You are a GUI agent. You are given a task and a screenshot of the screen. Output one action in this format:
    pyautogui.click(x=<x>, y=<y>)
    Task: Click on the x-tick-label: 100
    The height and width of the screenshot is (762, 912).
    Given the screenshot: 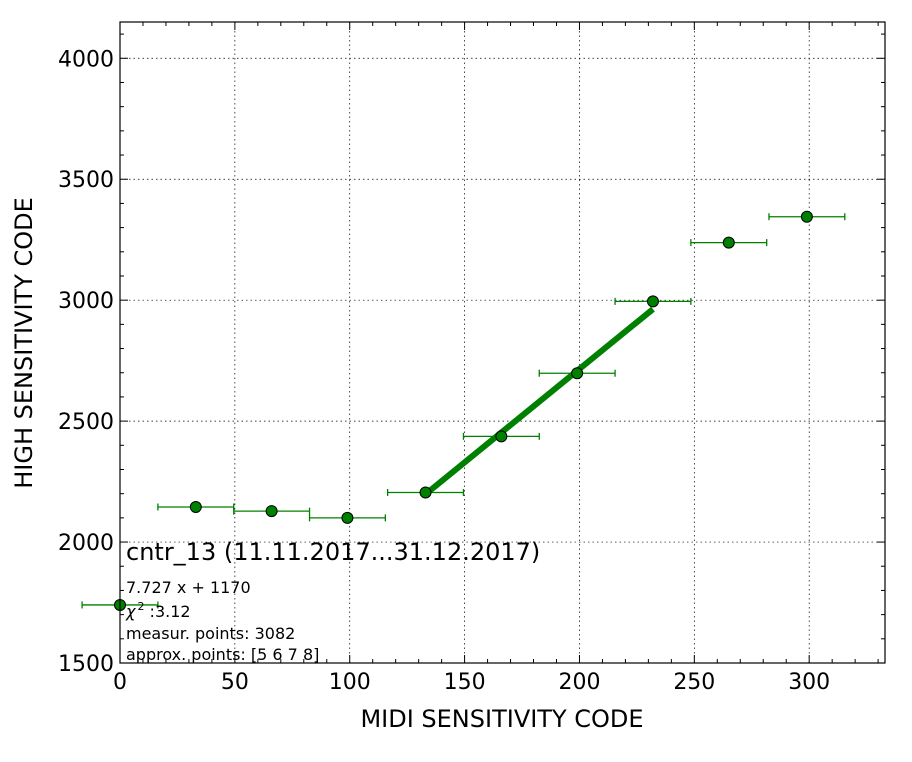 What is the action you would take?
    pyautogui.click(x=350, y=682)
    